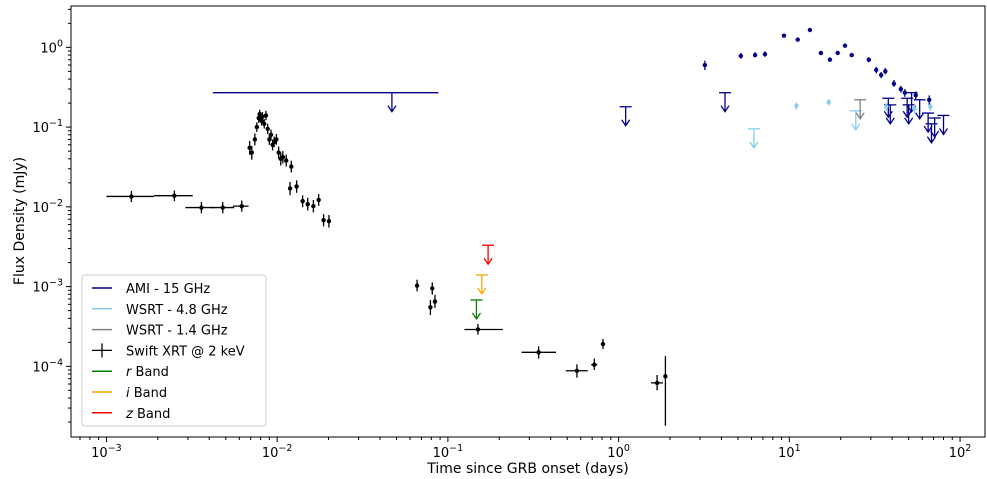 The width and height of the screenshot is (987, 479). What do you see at coordinates (488, 261) in the screenshot?
I see `z-limit-arrowhead` at bounding box center [488, 261].